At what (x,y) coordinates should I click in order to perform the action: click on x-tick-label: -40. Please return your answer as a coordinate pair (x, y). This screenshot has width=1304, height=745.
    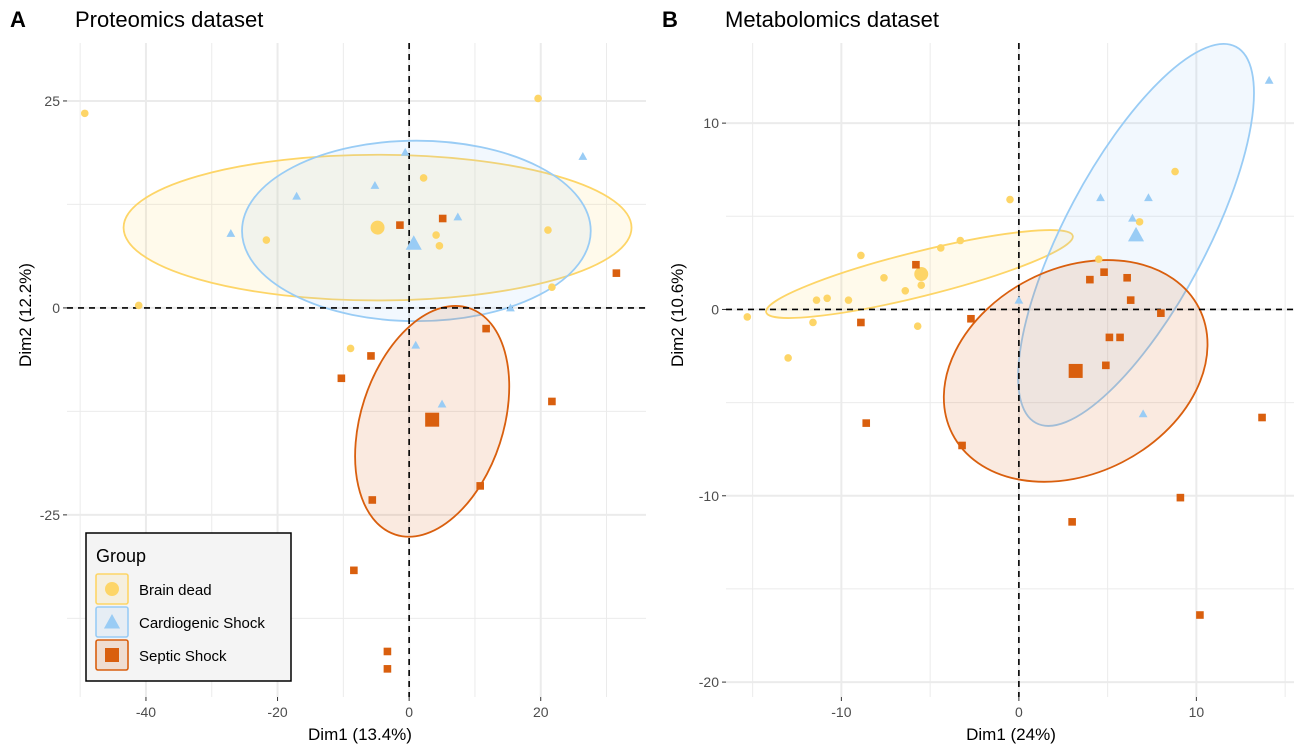
    Looking at the image, I should click on (146, 712).